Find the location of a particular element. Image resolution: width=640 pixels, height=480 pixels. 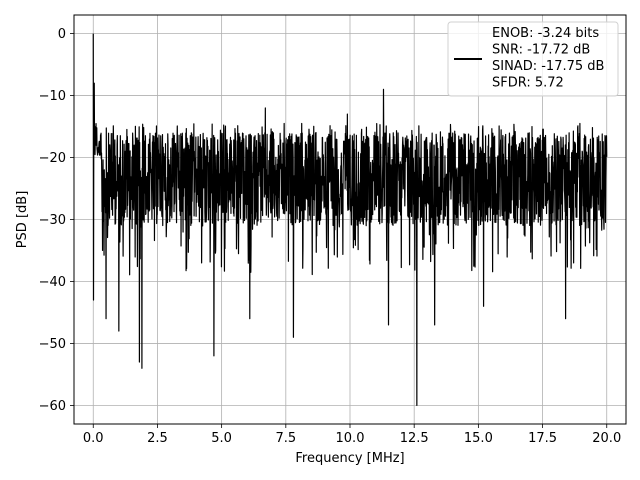

x-axis-ticks: 0.0 2.5 5.0 7.5 10.0 12.5 15.0 17.5 20.0 is located at coordinates (352, 435).